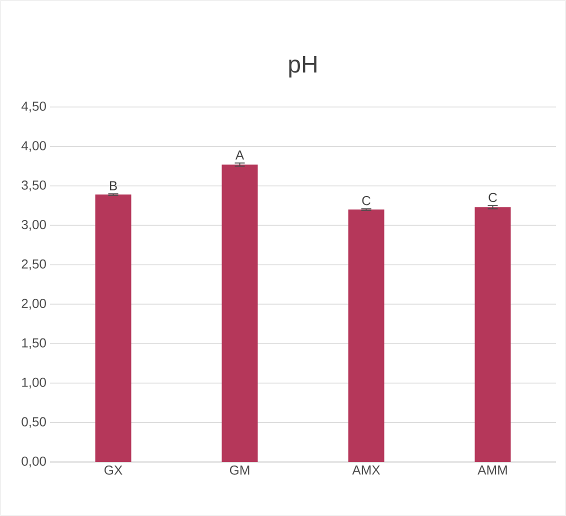 The height and width of the screenshot is (516, 566). What do you see at coordinates (34, 462) in the screenshot?
I see `y-tick-label: 0,00` at bounding box center [34, 462].